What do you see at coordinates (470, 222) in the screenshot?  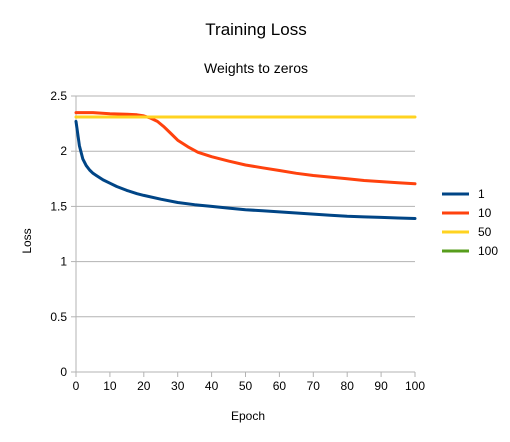 I see `legend: 1 10 50 100` at bounding box center [470, 222].